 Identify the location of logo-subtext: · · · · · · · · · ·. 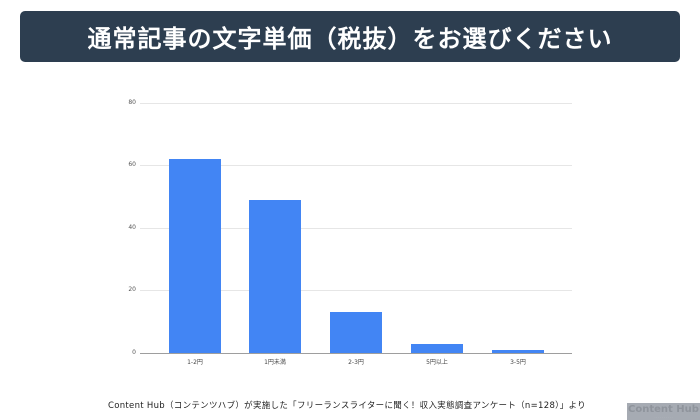
(663, 416).